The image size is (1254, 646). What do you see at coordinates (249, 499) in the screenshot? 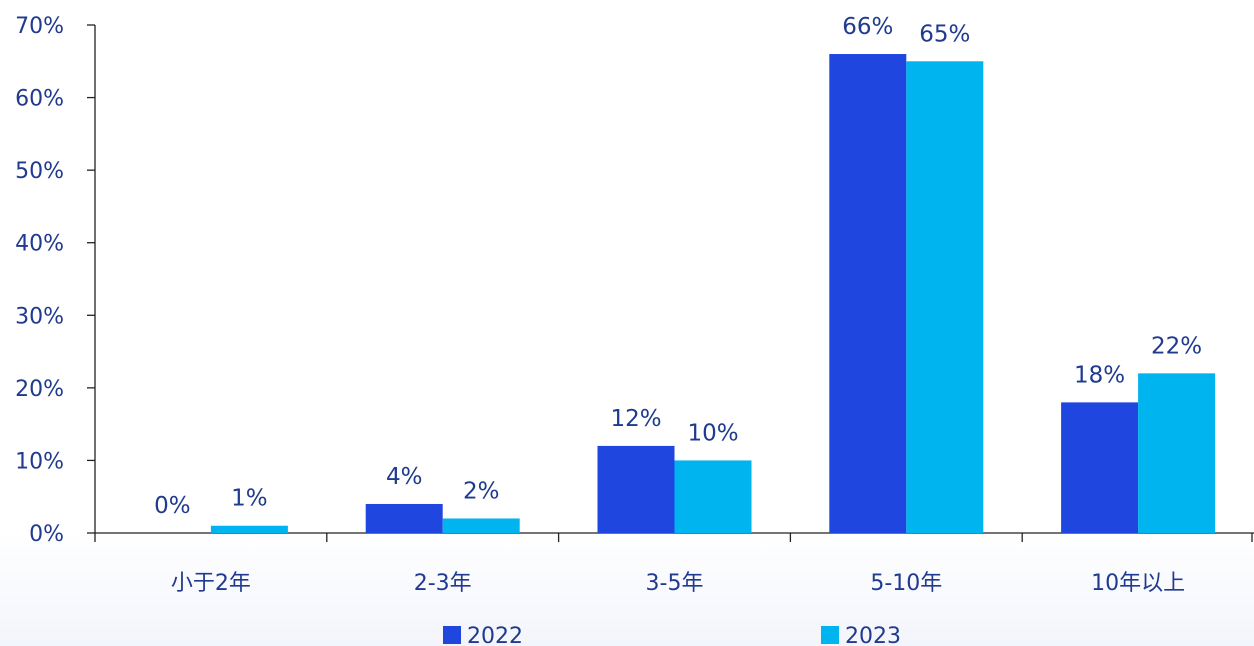
I see `data-label-2023: 1%` at bounding box center [249, 499].